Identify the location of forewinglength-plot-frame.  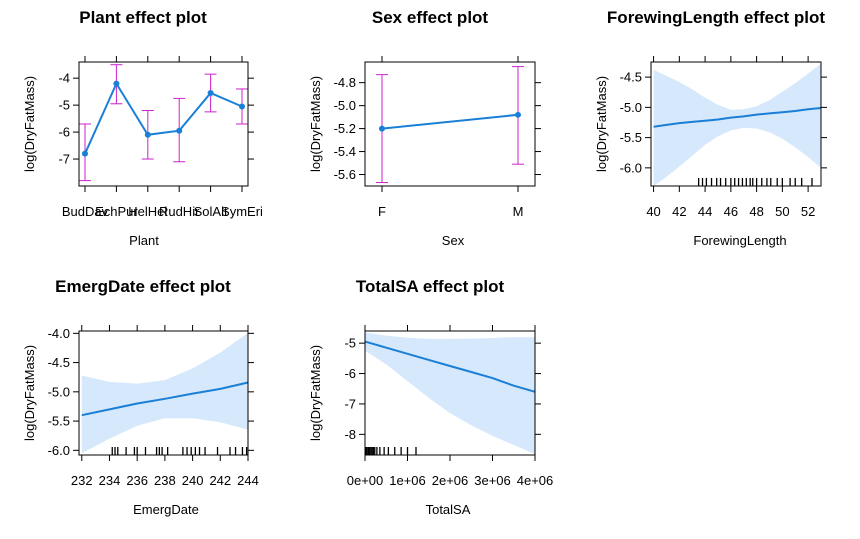
(736, 124).